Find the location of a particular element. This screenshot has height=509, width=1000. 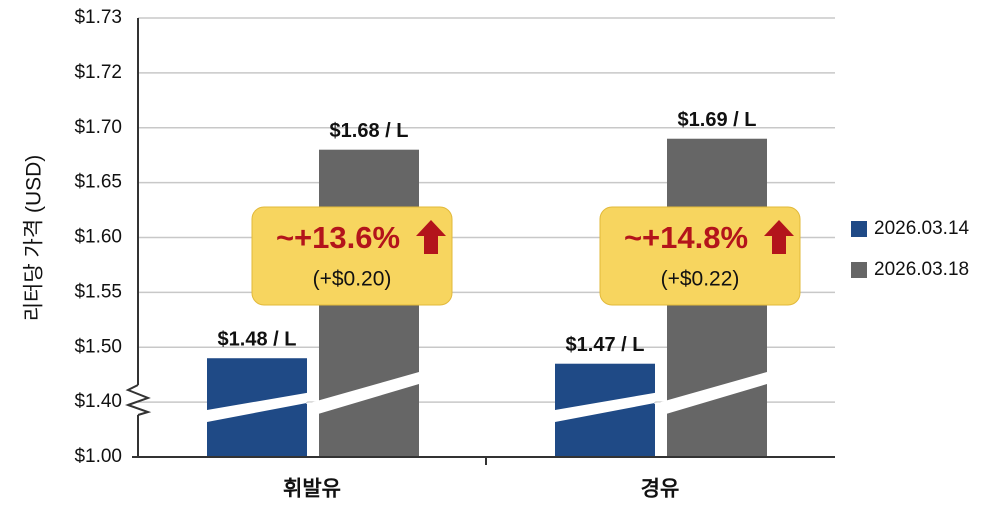

axis-break is located at coordinates (138, 400).